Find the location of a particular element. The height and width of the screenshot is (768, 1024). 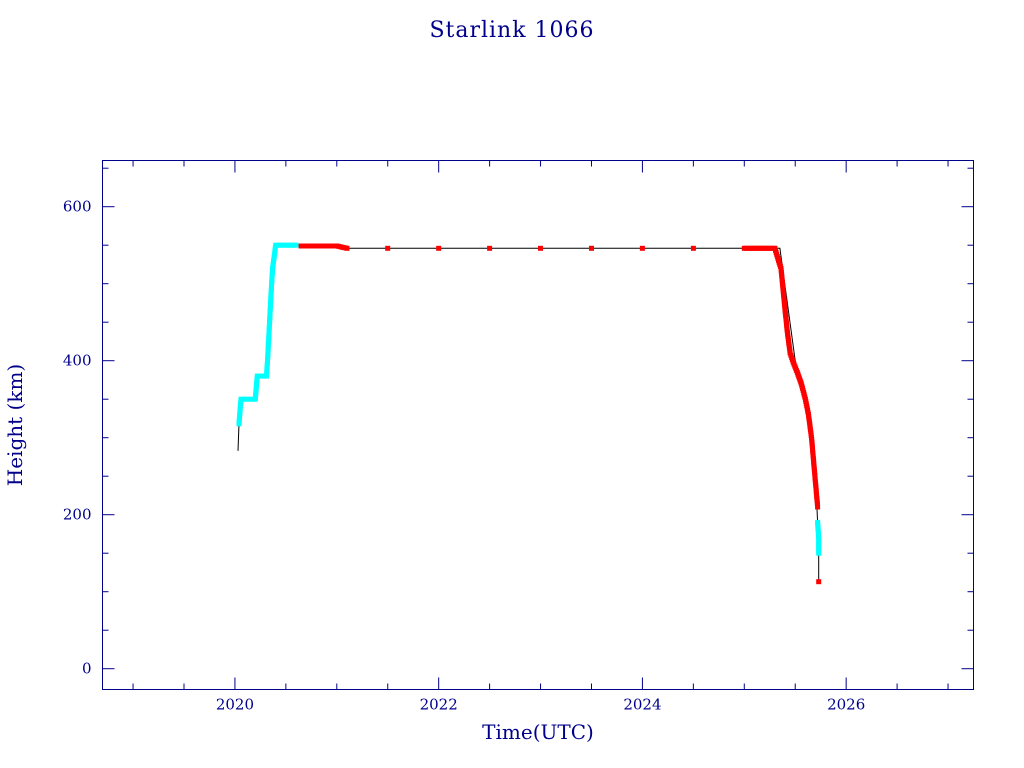

x-tick-label: 2024 is located at coordinates (642, 705).